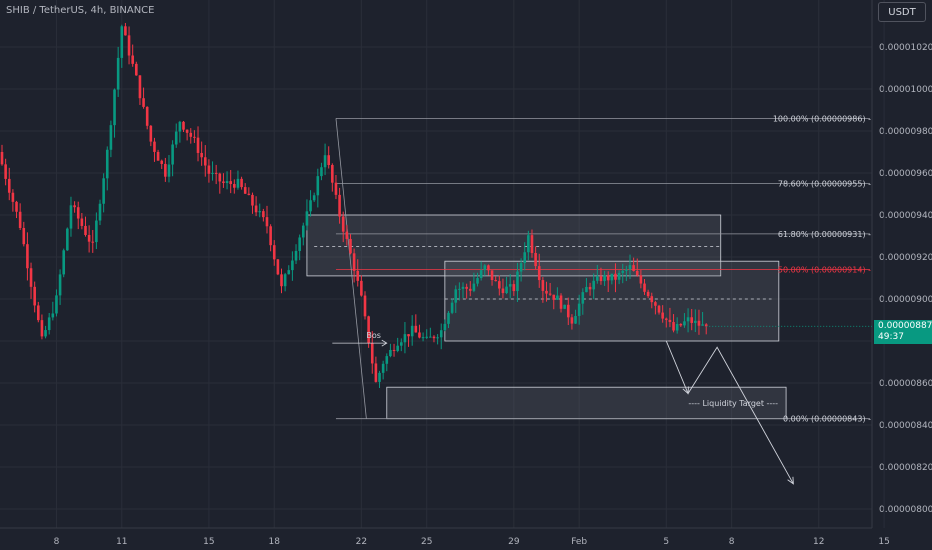  I want to click on fib-level-label: 50.00% (0.00000914) -, so click(824, 270).